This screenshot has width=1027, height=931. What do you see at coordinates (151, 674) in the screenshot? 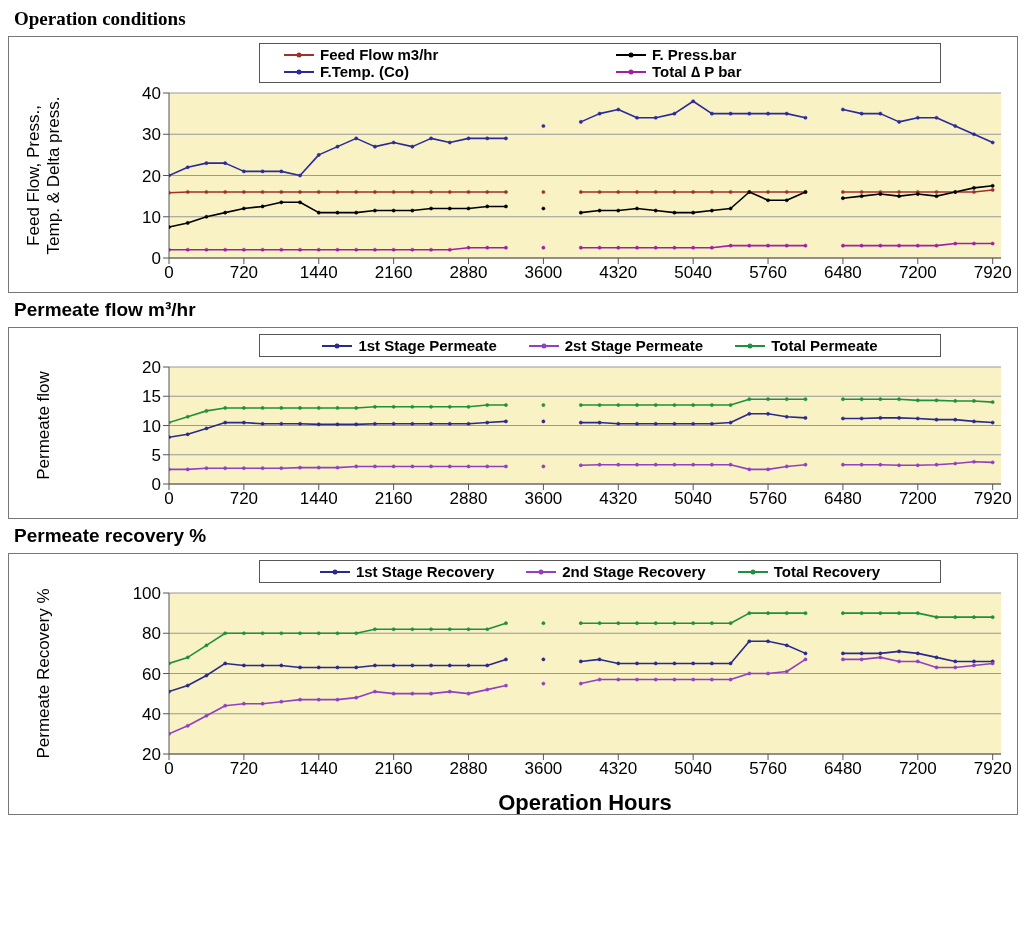
I see `y-tick-label: 60` at bounding box center [151, 674].